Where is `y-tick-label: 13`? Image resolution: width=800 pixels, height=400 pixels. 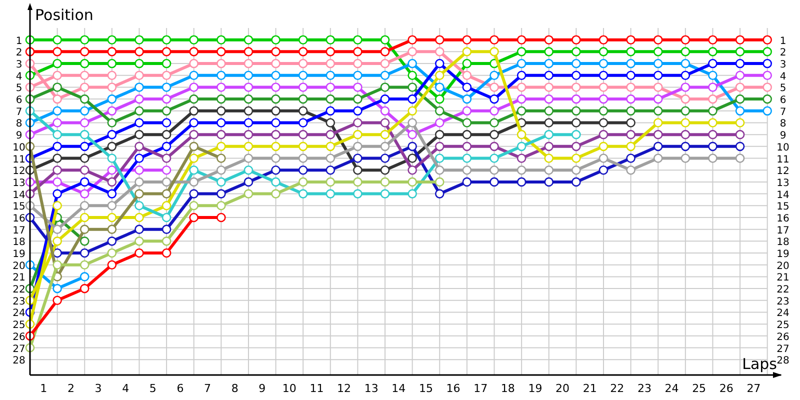
y-tick-label: 13 is located at coordinates (19, 183).